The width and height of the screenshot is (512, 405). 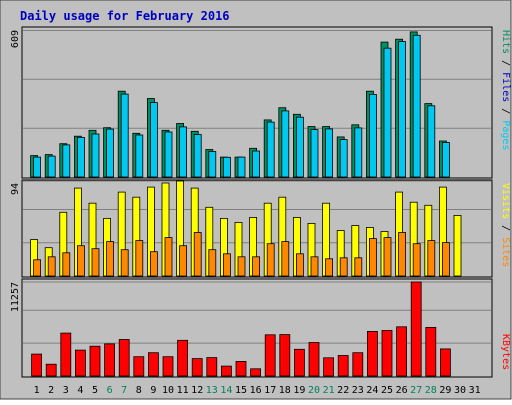 I want to click on legend-kbytes: KBytes, so click(x=505, y=352).